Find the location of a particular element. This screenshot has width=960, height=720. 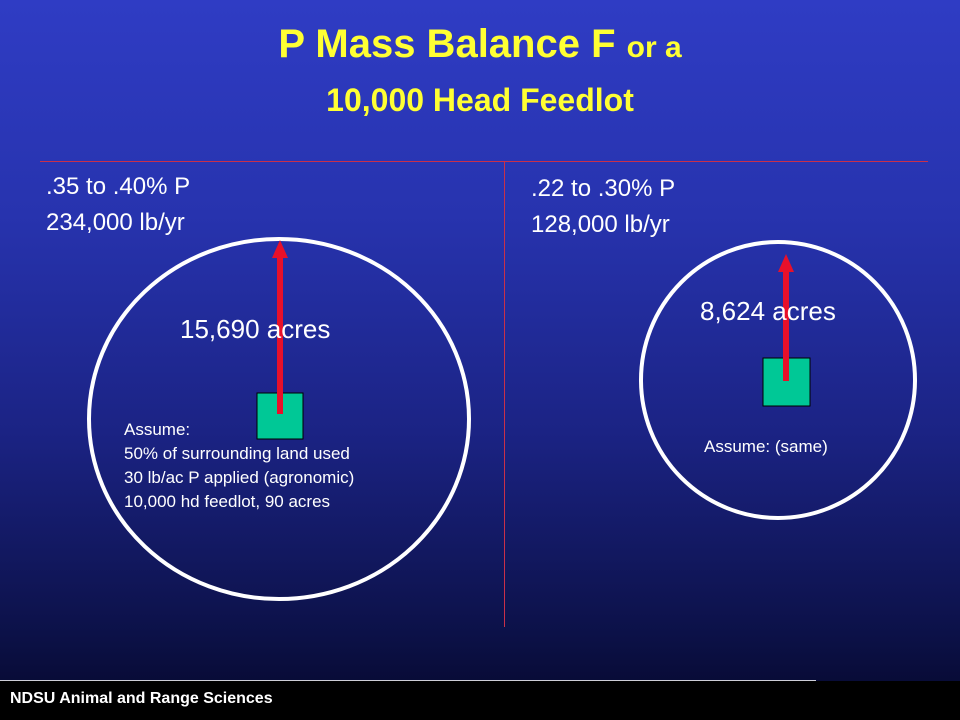

assume-line: 10,000 hd feedlot, 90 acres is located at coordinates (227, 501).